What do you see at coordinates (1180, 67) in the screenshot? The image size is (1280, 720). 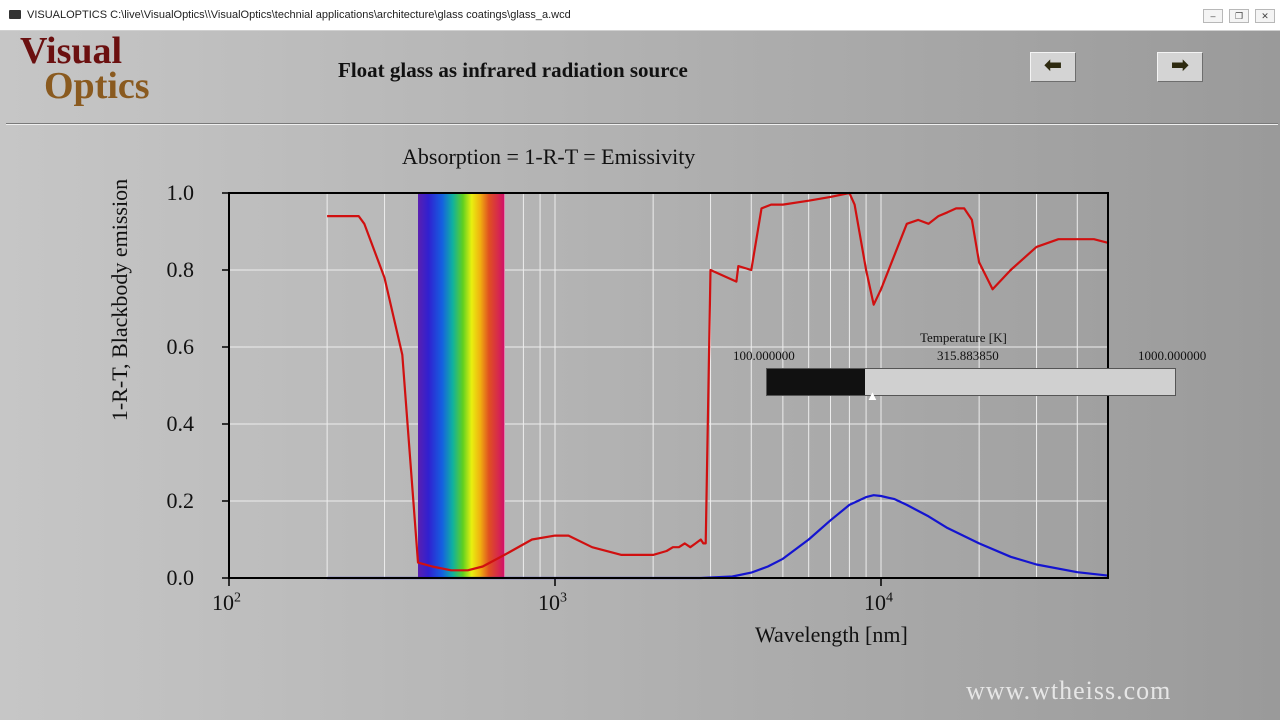 I see `next-page-button: ➡` at bounding box center [1180, 67].